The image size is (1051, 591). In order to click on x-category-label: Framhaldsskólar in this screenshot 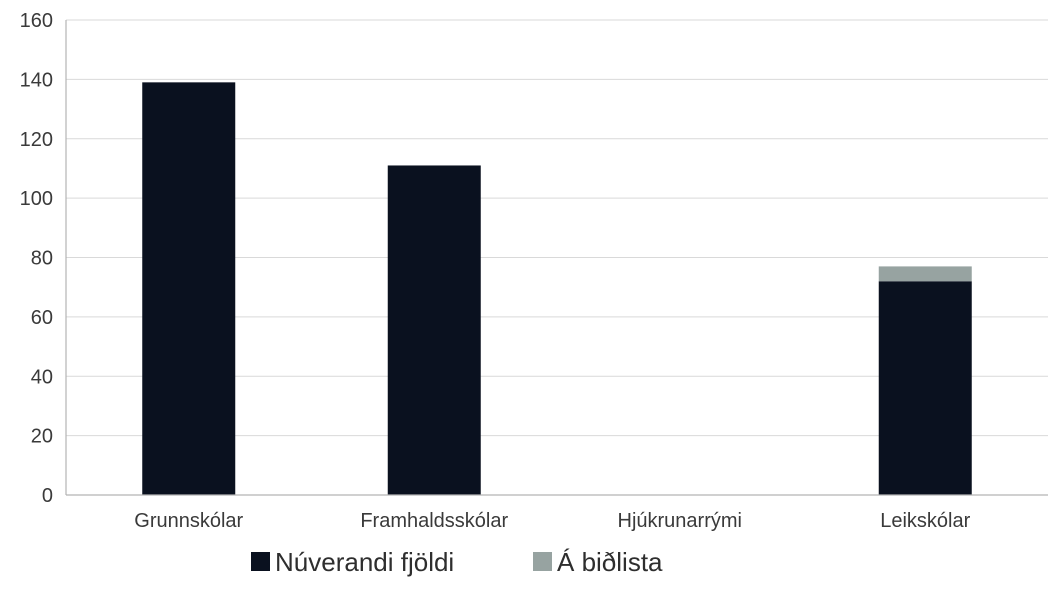, I will do `click(434, 521)`.